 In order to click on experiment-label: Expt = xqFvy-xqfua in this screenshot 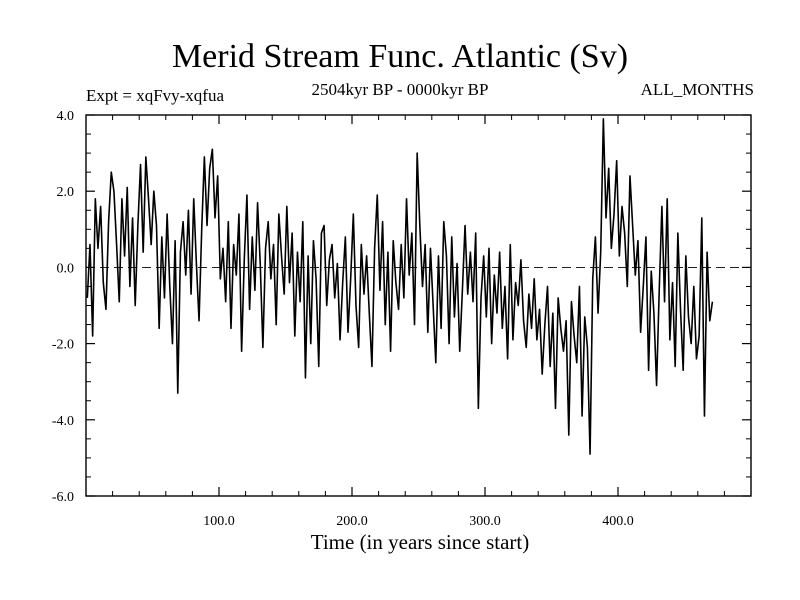, I will do `click(155, 95)`.